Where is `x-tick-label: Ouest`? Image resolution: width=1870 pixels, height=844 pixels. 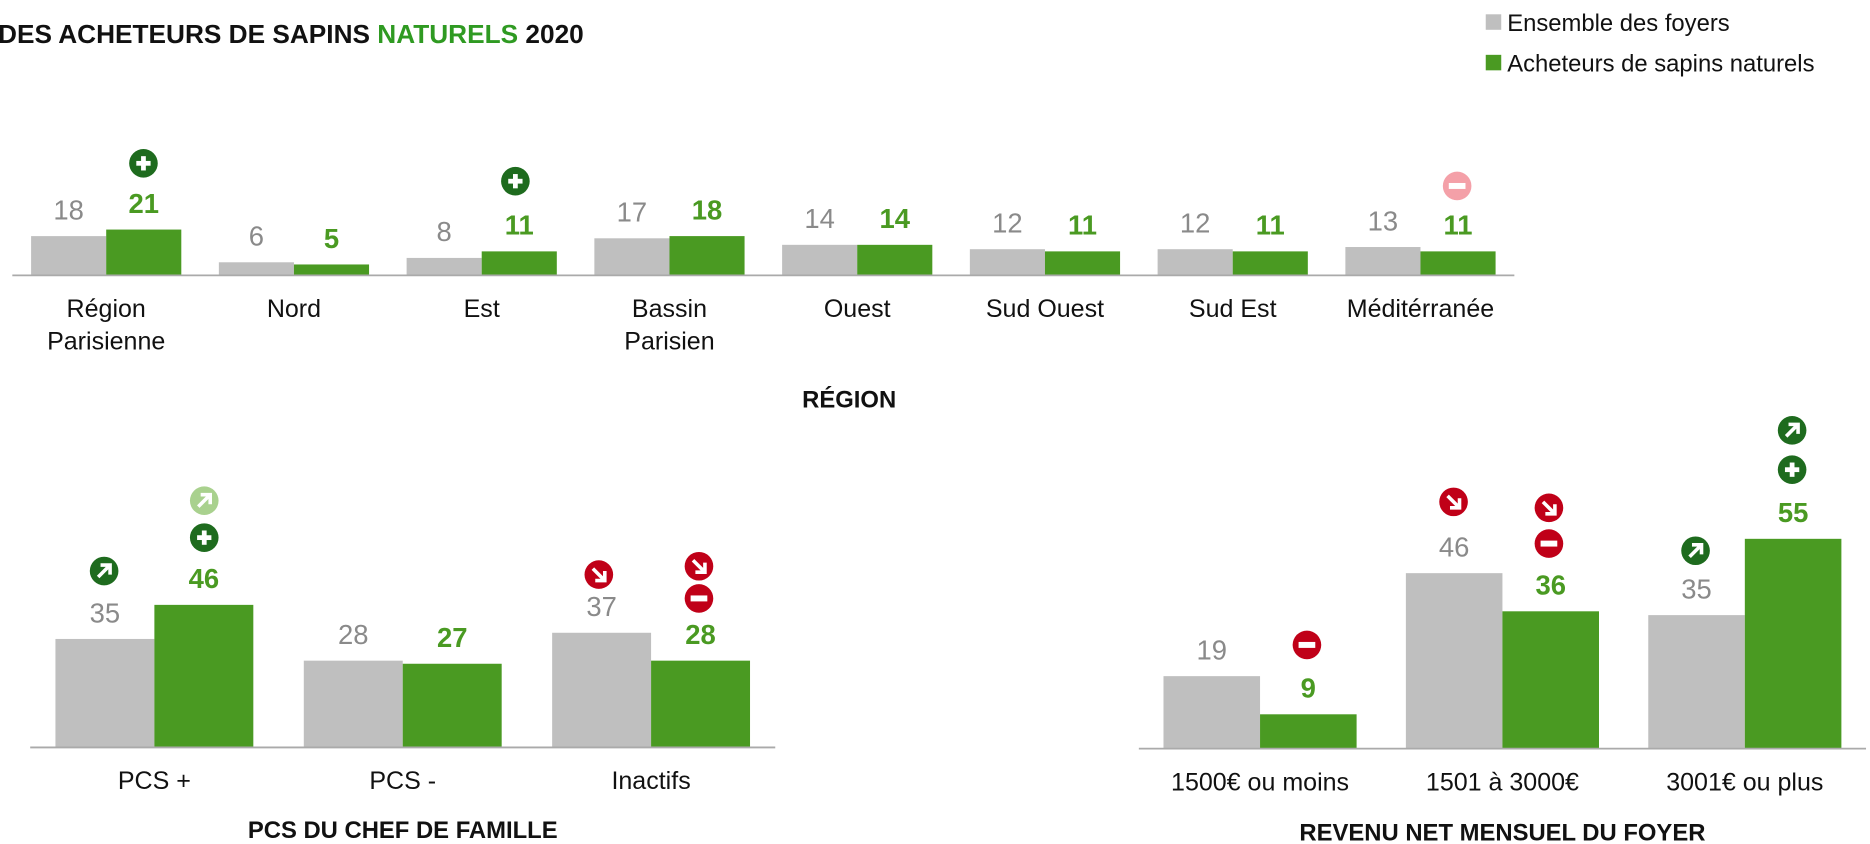
x-tick-label: Ouest is located at coordinates (857, 309).